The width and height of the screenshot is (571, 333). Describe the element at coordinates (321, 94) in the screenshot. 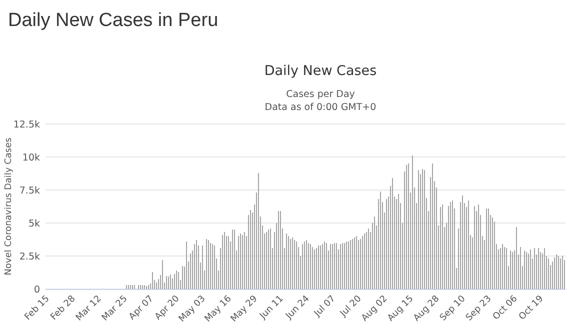

I see `text: Cases per Day` at that location.